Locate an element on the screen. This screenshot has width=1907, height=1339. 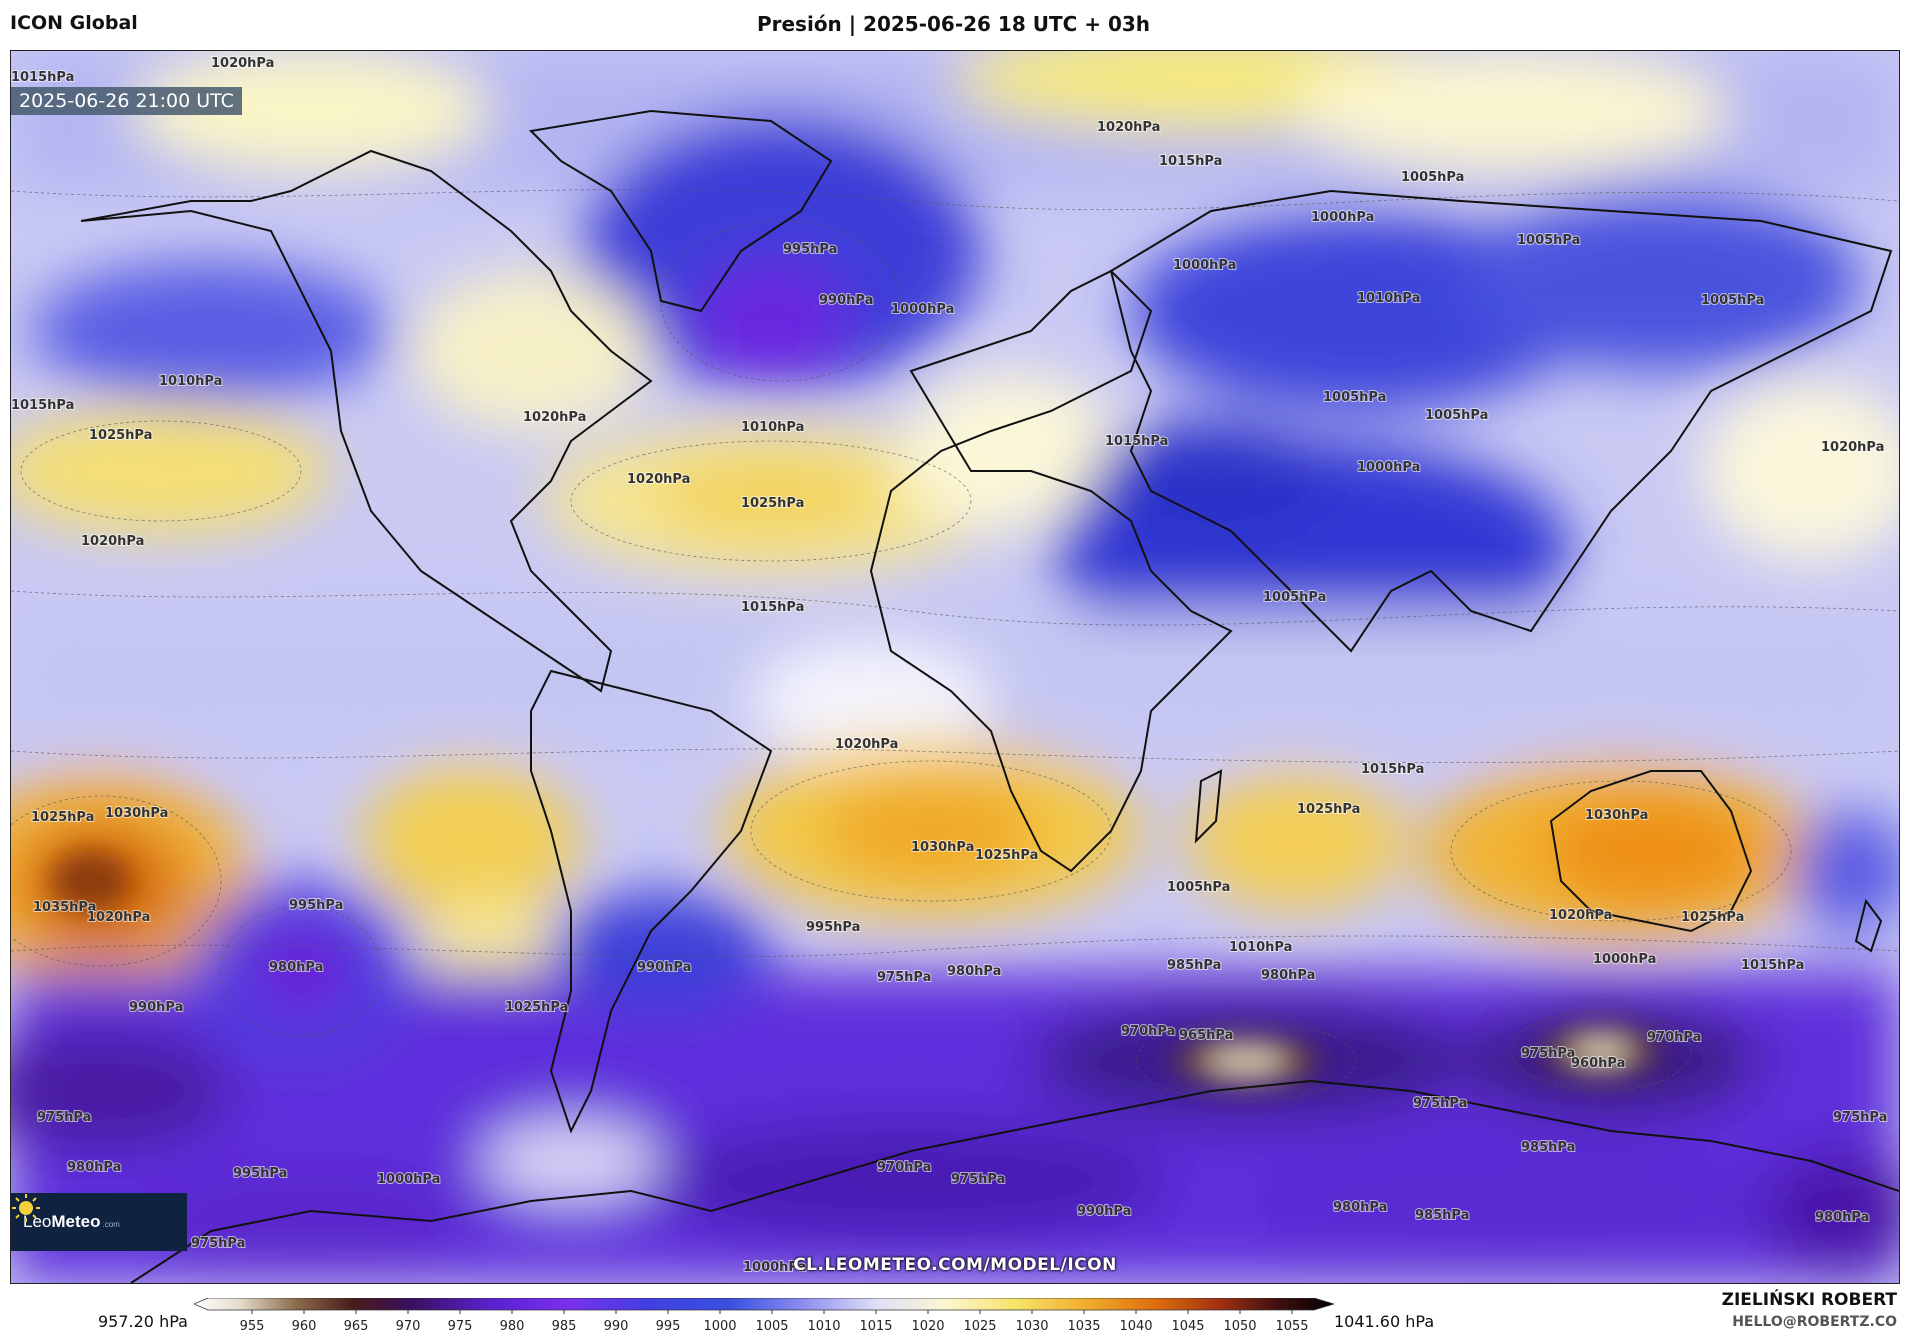
logo-text: LeoMeteo .com is located at coordinates (71, 1221).